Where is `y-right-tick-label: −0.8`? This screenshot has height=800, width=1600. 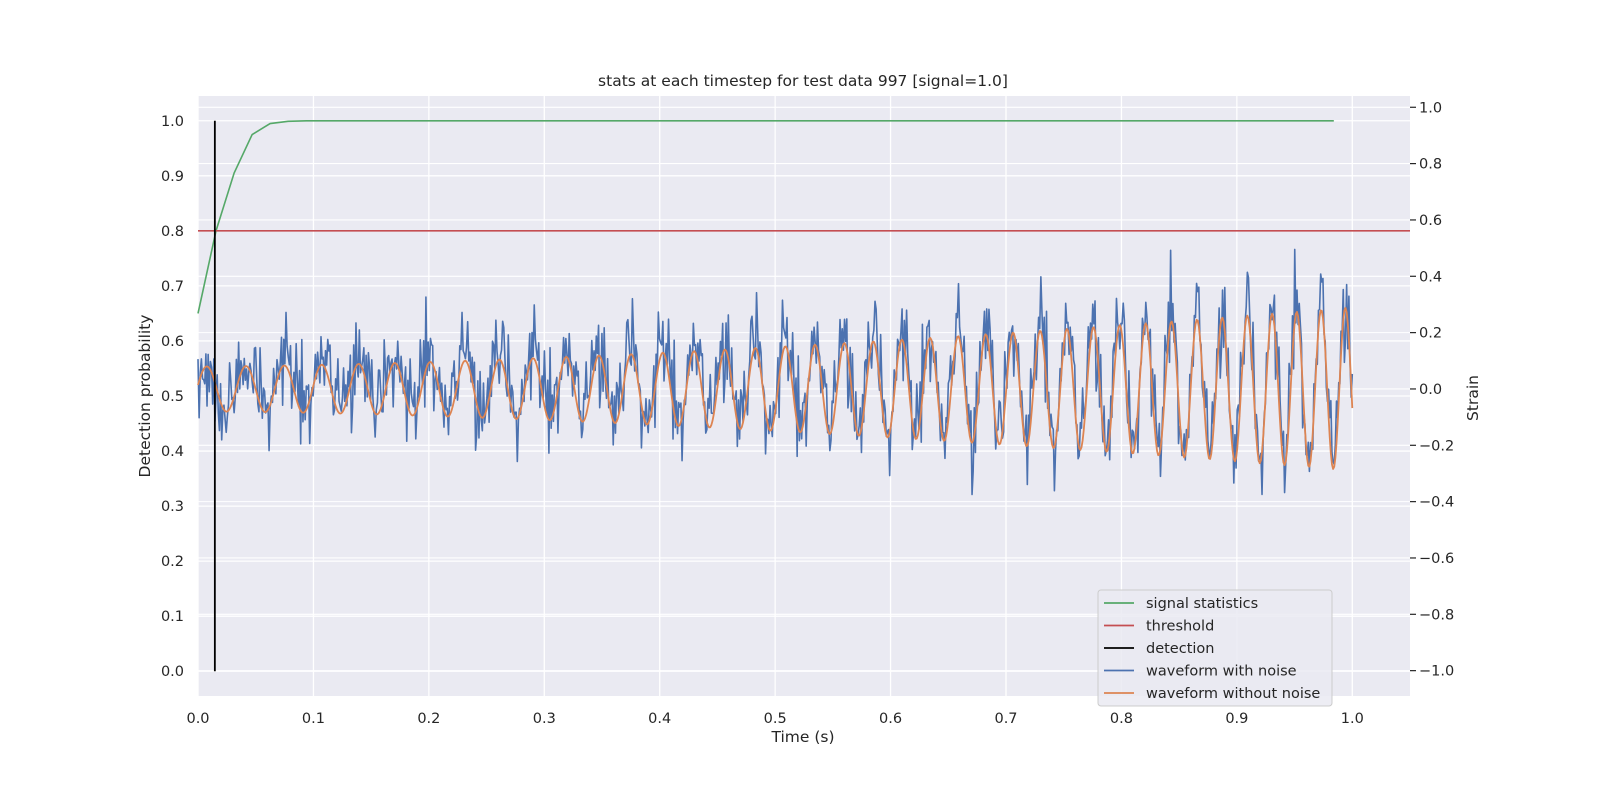 y-right-tick-label: −0.8 is located at coordinates (1436, 615).